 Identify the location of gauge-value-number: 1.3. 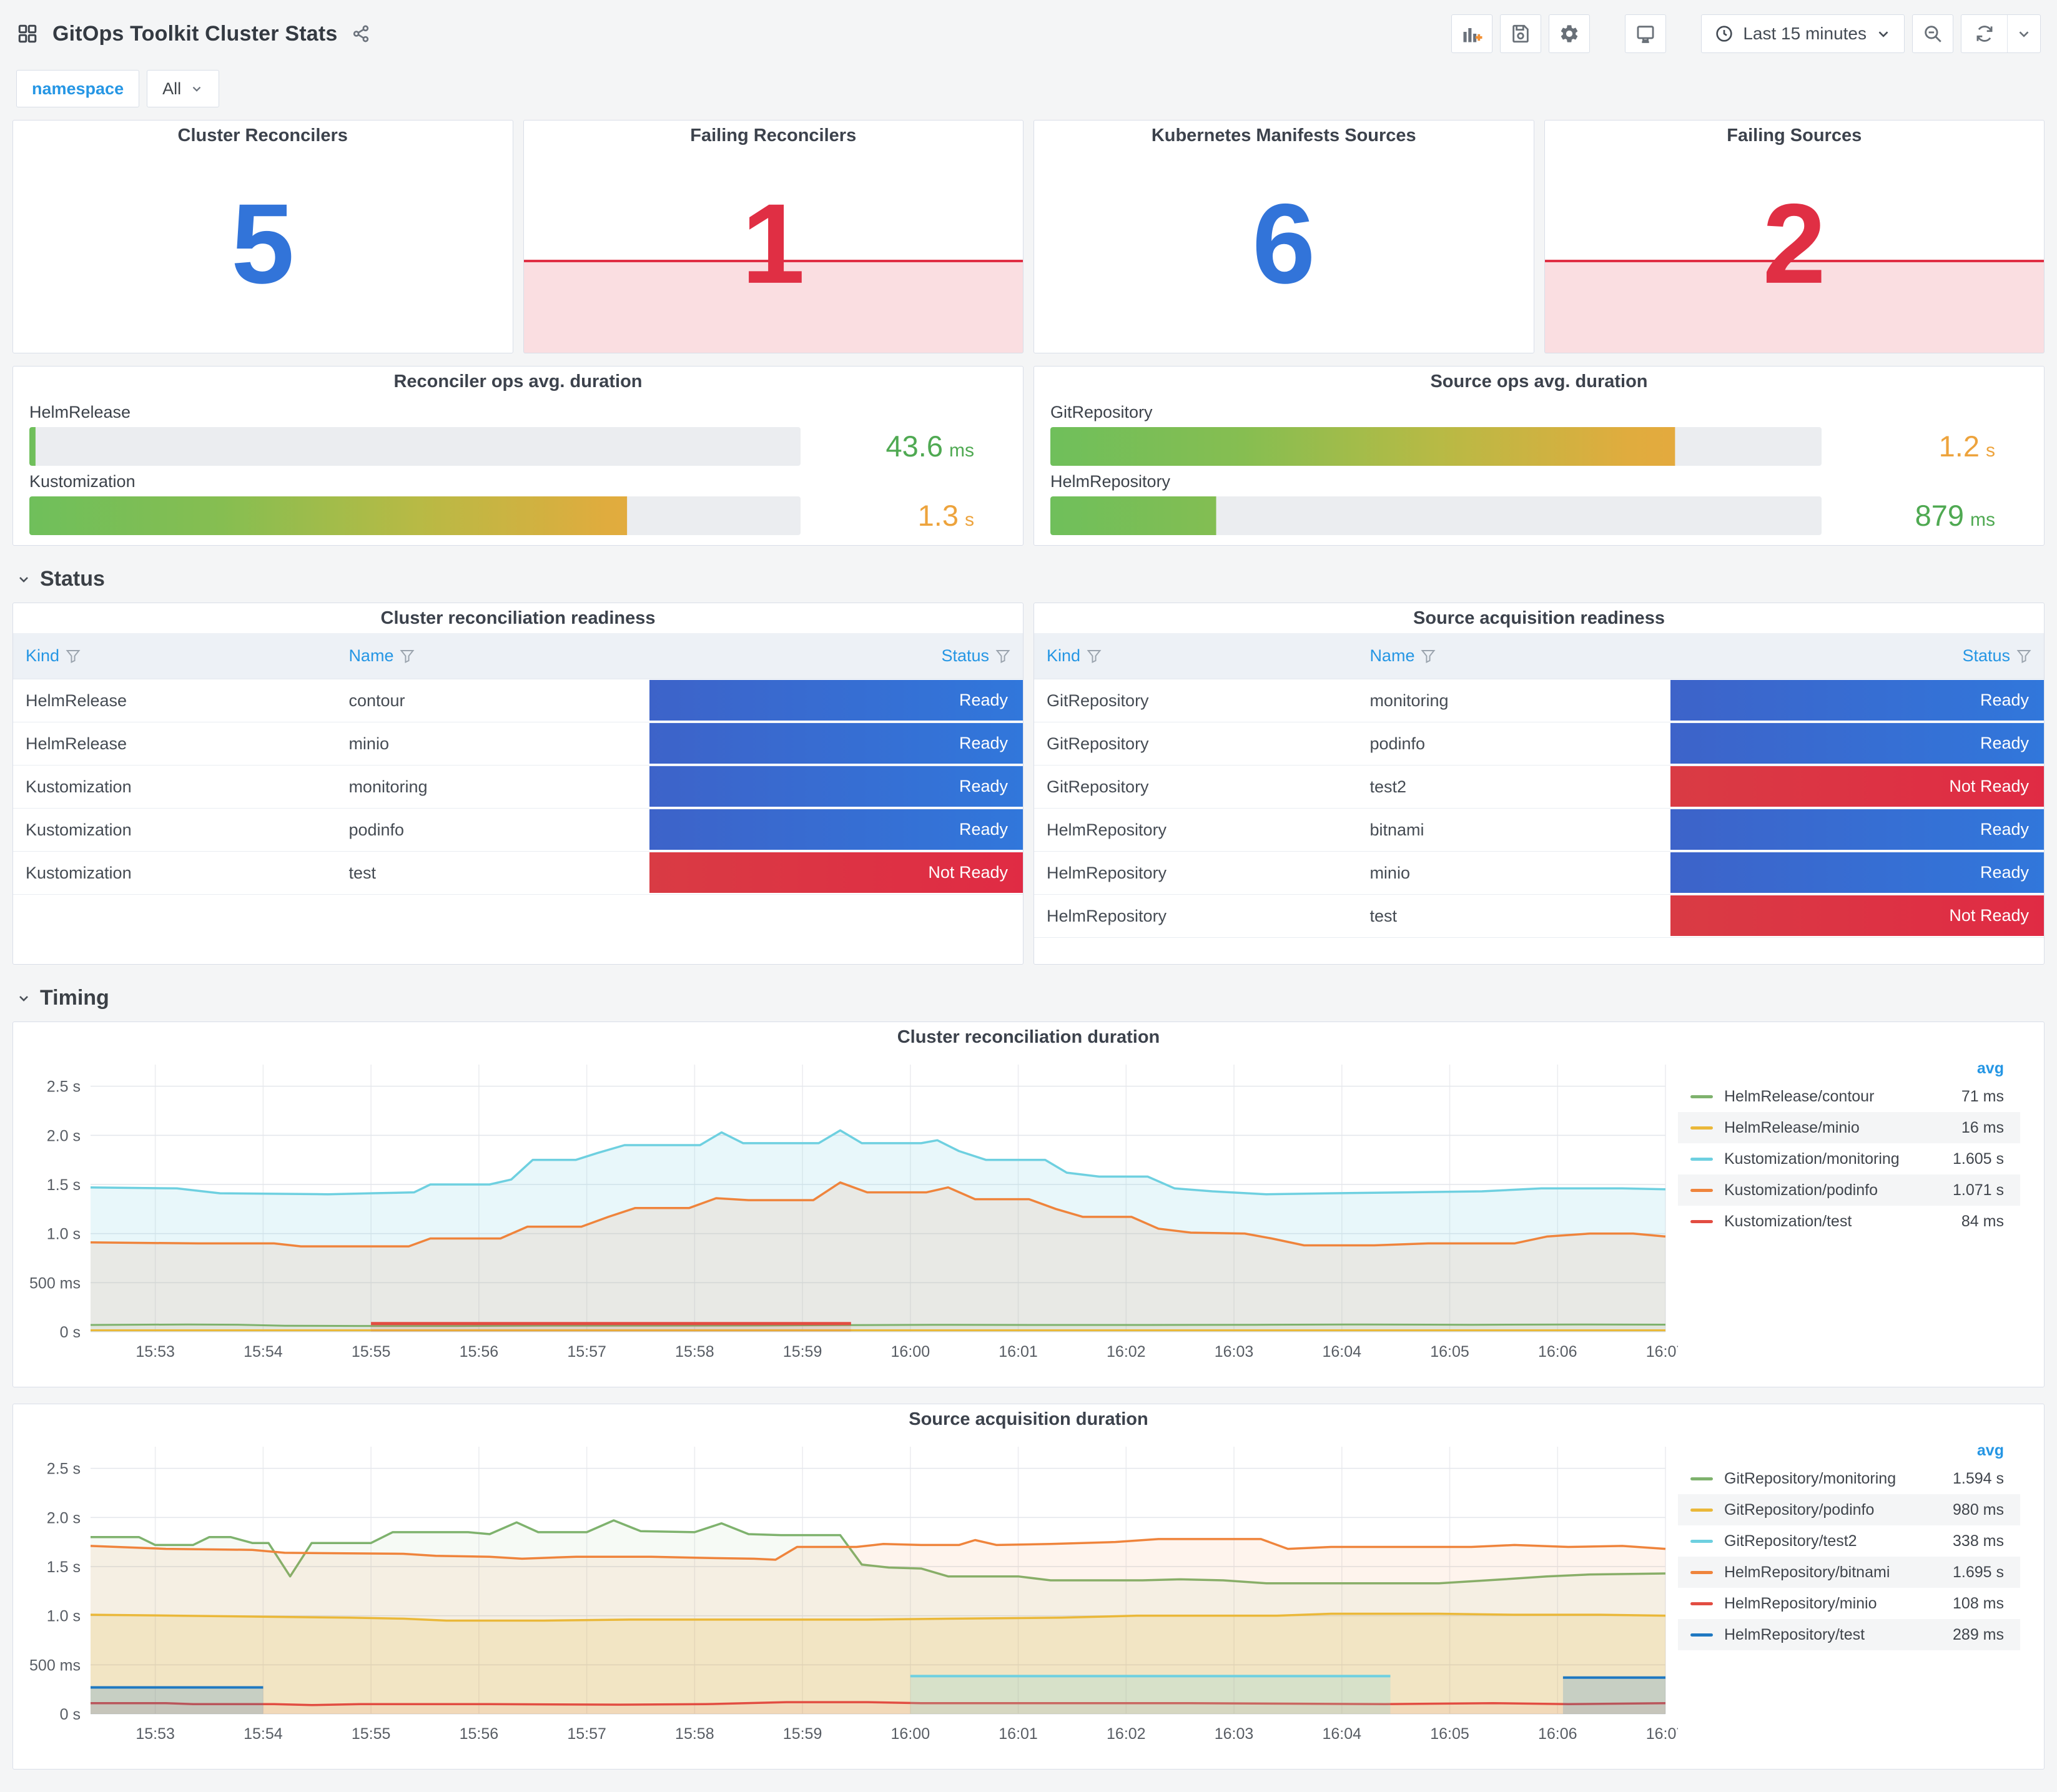
(938, 515).